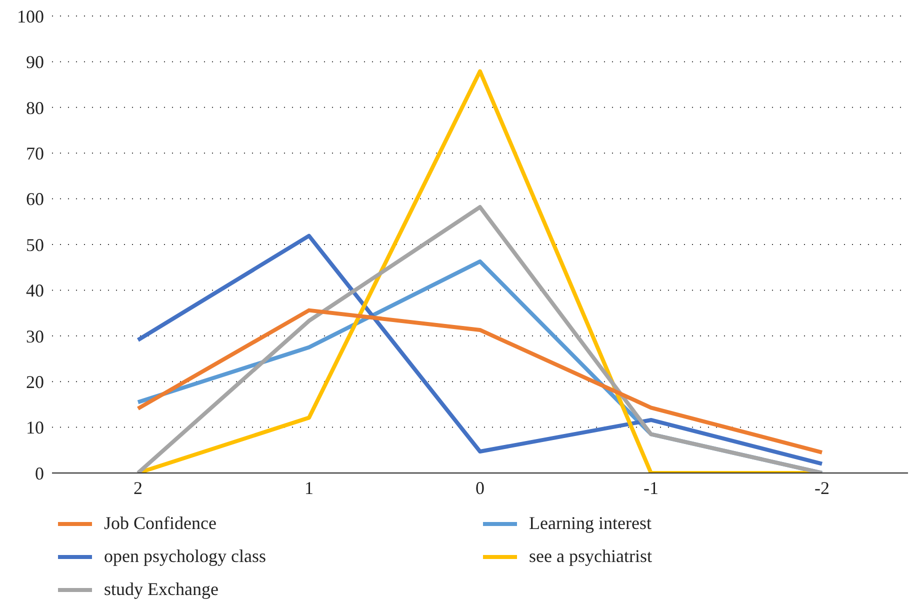 Image resolution: width=911 pixels, height=608 pixels. Describe the element at coordinates (35, 382) in the screenshot. I see `y-tick-label: 20` at that location.